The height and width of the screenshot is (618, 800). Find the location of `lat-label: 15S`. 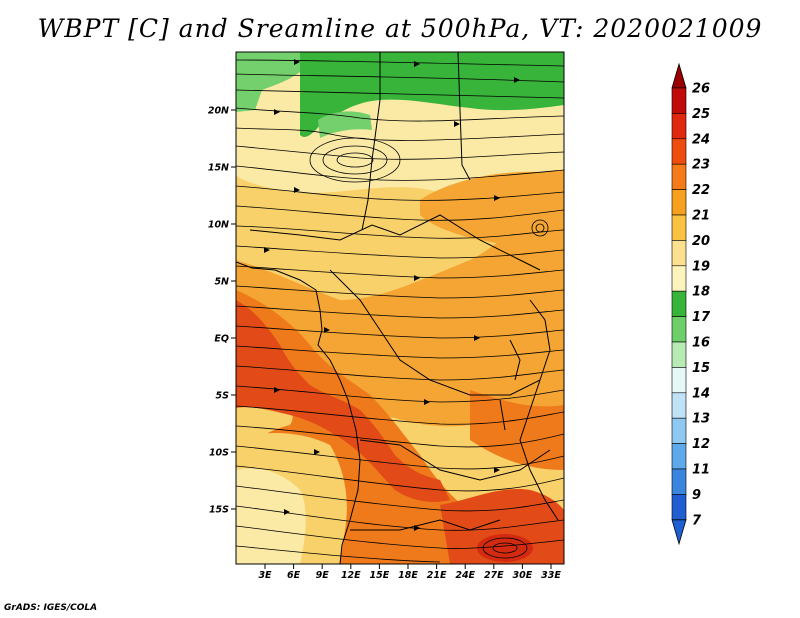

lat-label: 15S is located at coordinates (219, 510).